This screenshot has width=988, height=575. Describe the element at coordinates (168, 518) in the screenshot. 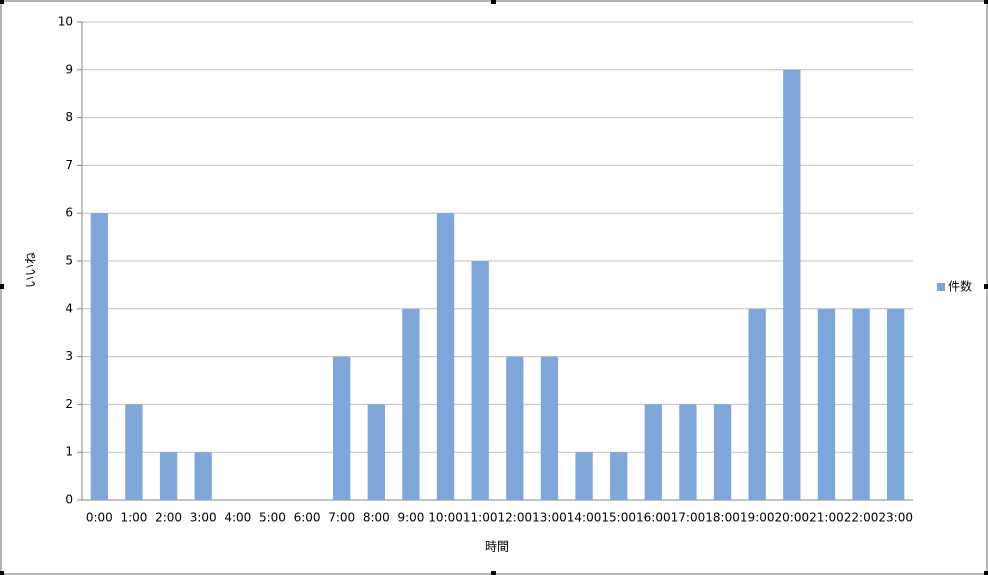

I see `x-tick-label: 2:00` at that location.